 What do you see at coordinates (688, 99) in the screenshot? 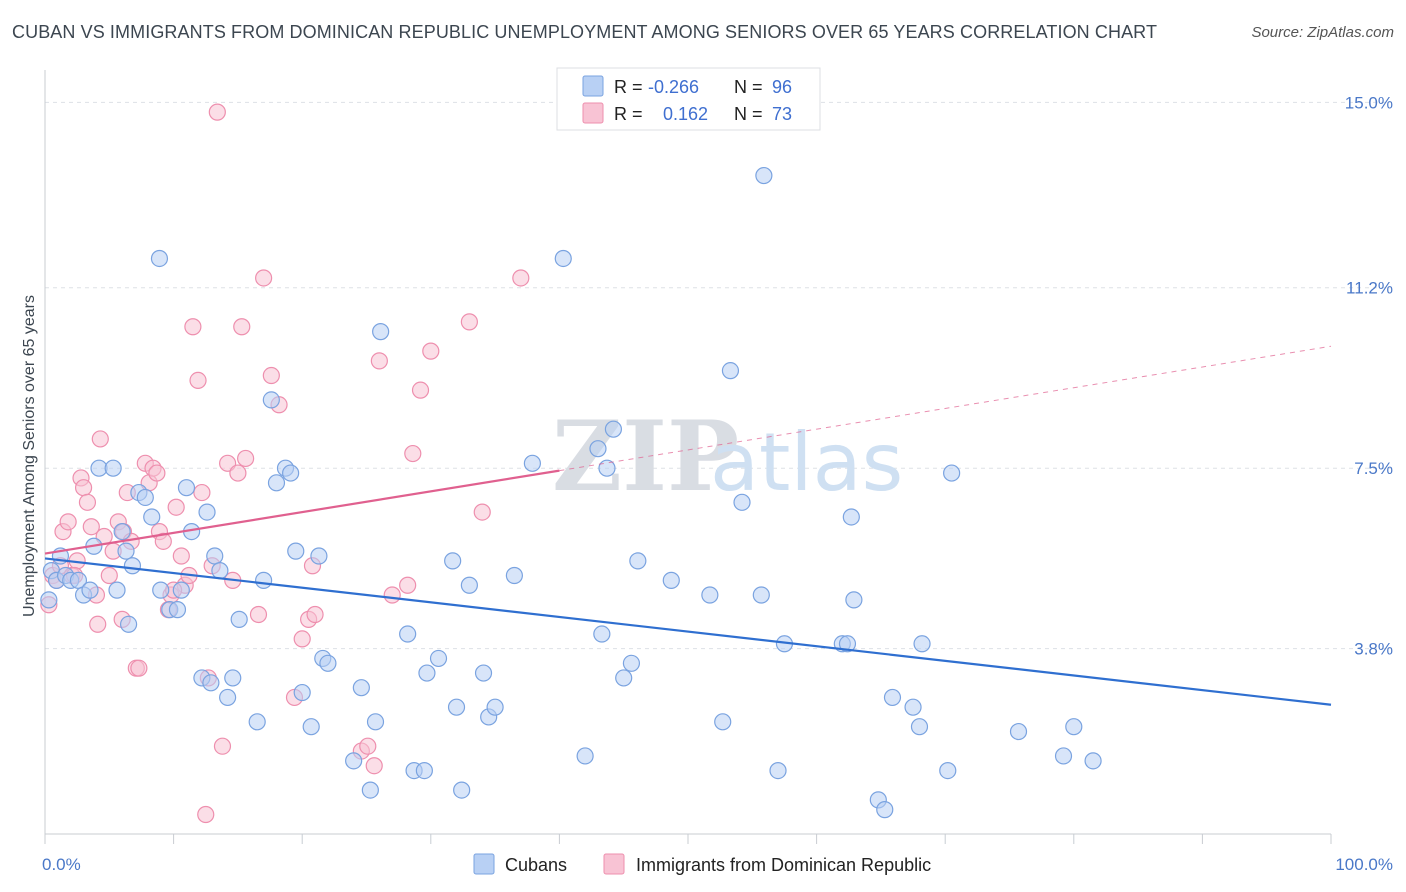
I see `correlation-legend: R = -0.266 N = 96 R = 0.162 N = 73` at bounding box center [688, 99].